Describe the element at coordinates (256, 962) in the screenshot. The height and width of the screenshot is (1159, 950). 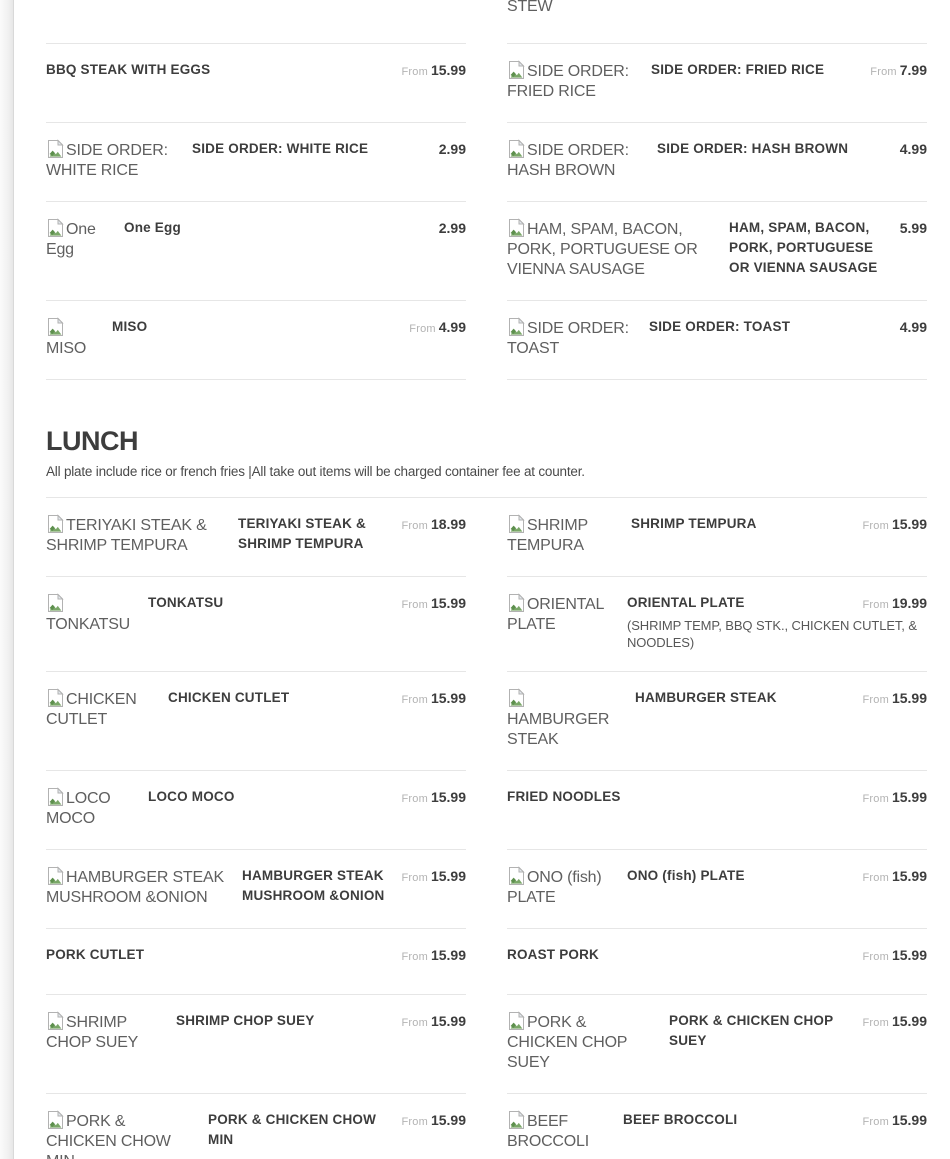
I see `menu-item-row: PORK CUTLET From 15.99` at that location.